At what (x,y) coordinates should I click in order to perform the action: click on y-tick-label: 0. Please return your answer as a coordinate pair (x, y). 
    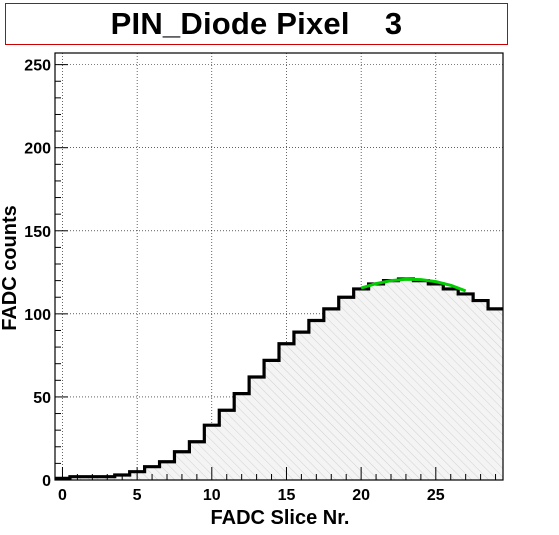
    Looking at the image, I should click on (46, 481).